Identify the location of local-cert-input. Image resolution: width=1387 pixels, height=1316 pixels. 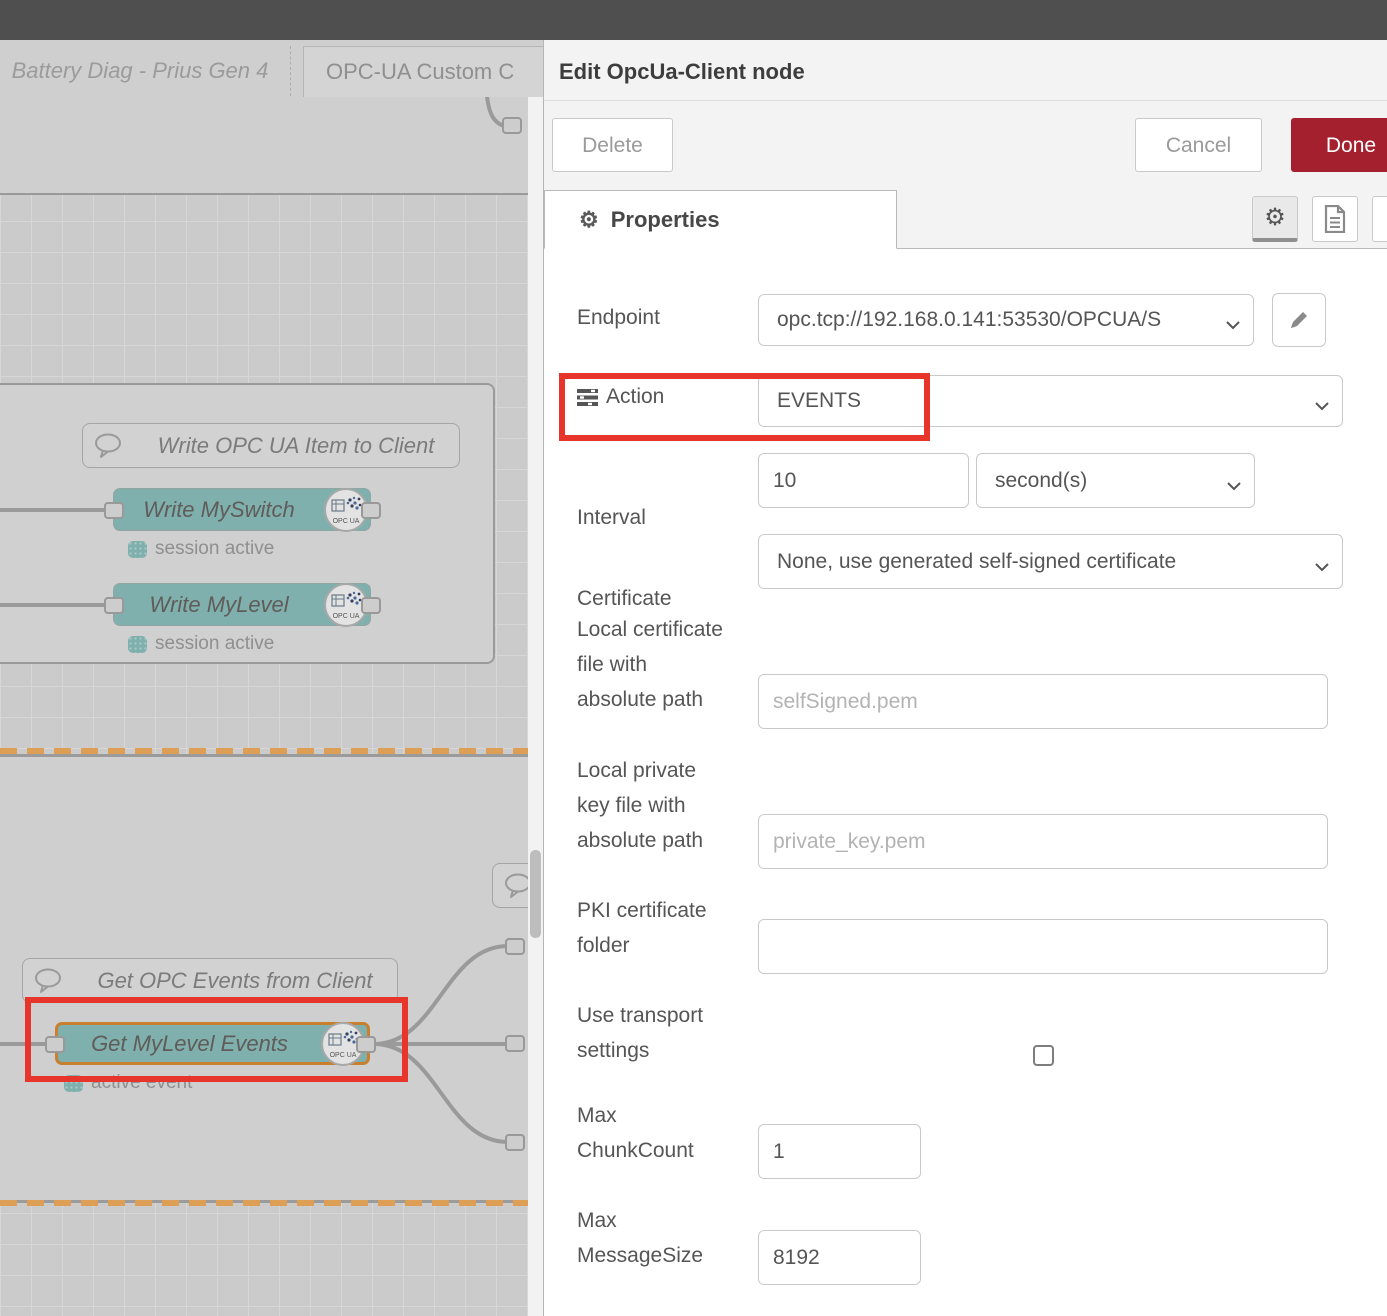
(1043, 701).